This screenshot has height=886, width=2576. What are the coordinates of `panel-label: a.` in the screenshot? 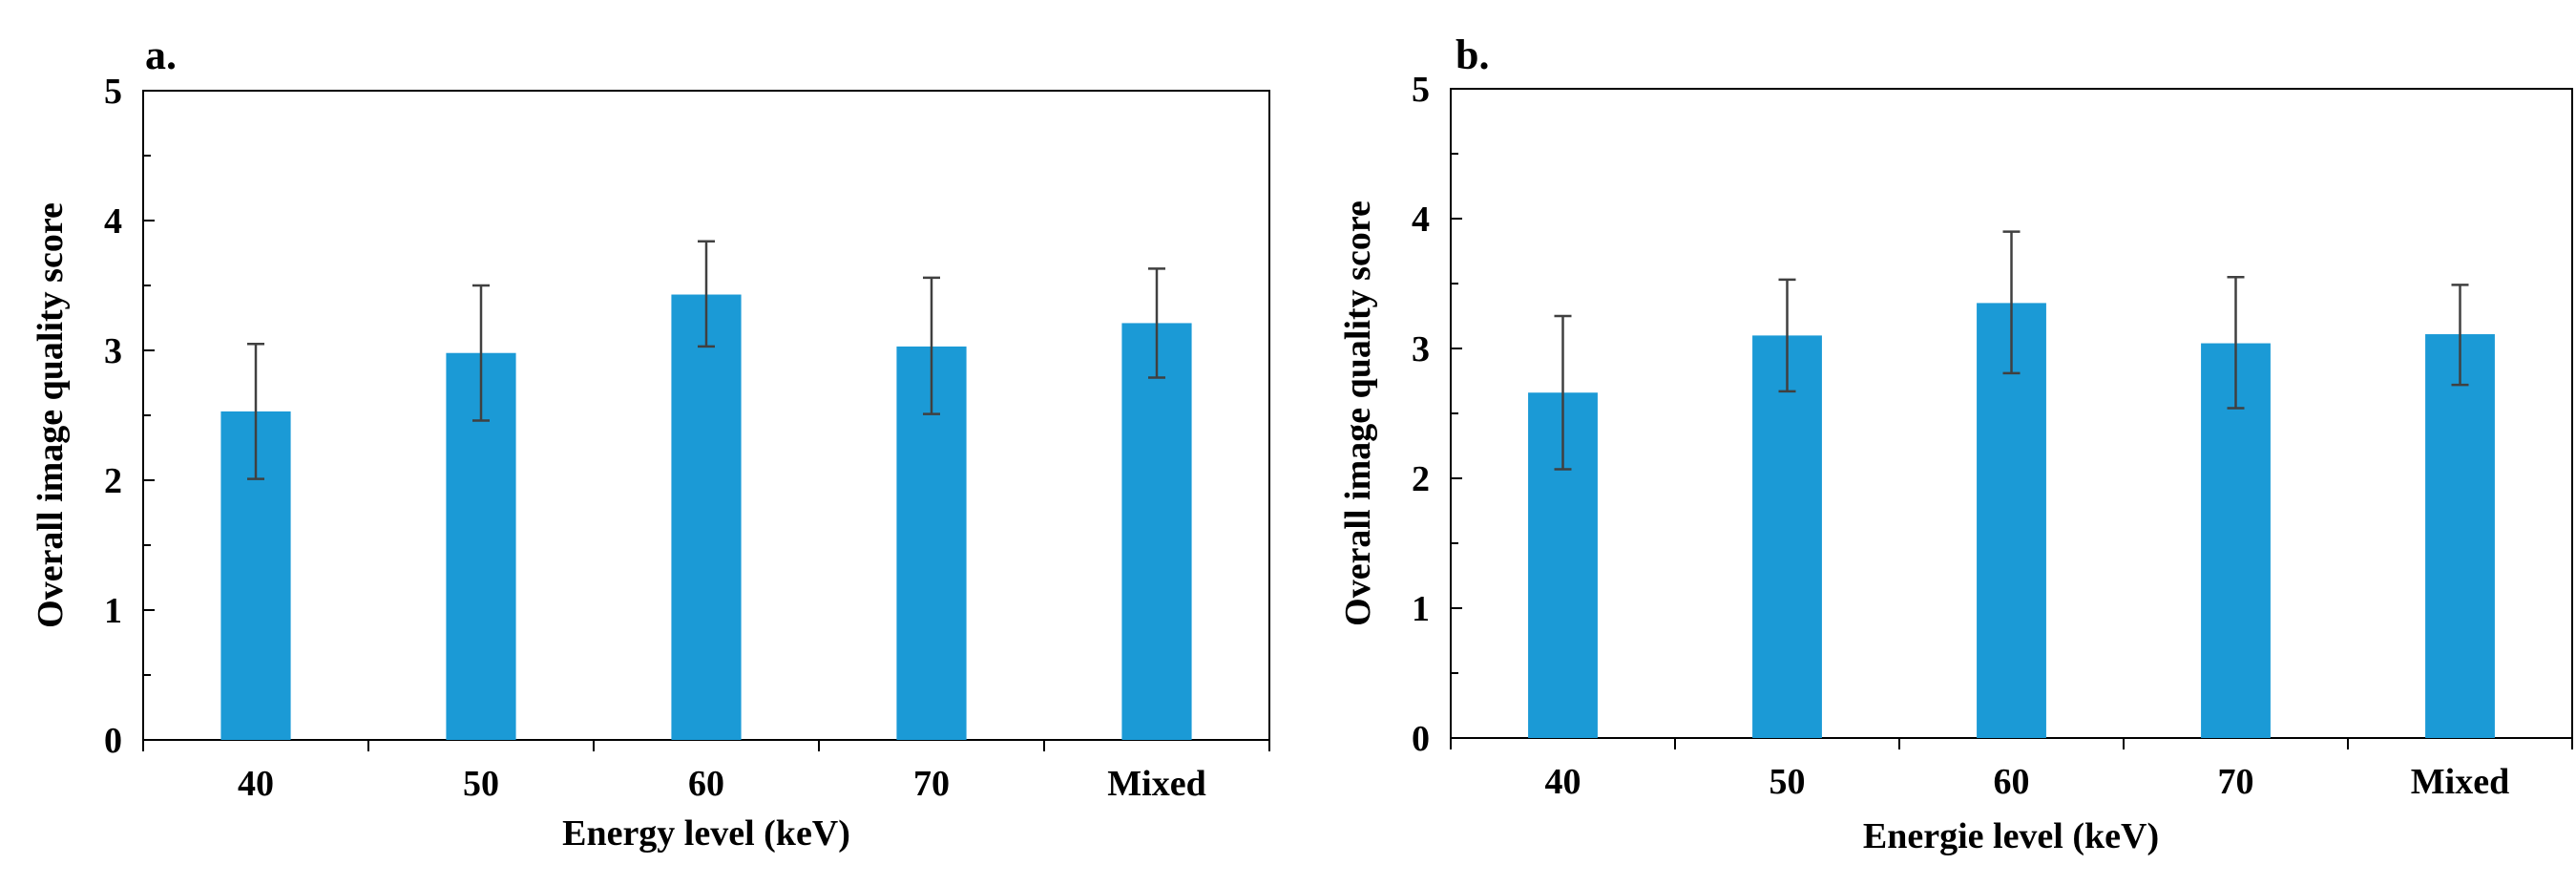 It's located at (161, 55).